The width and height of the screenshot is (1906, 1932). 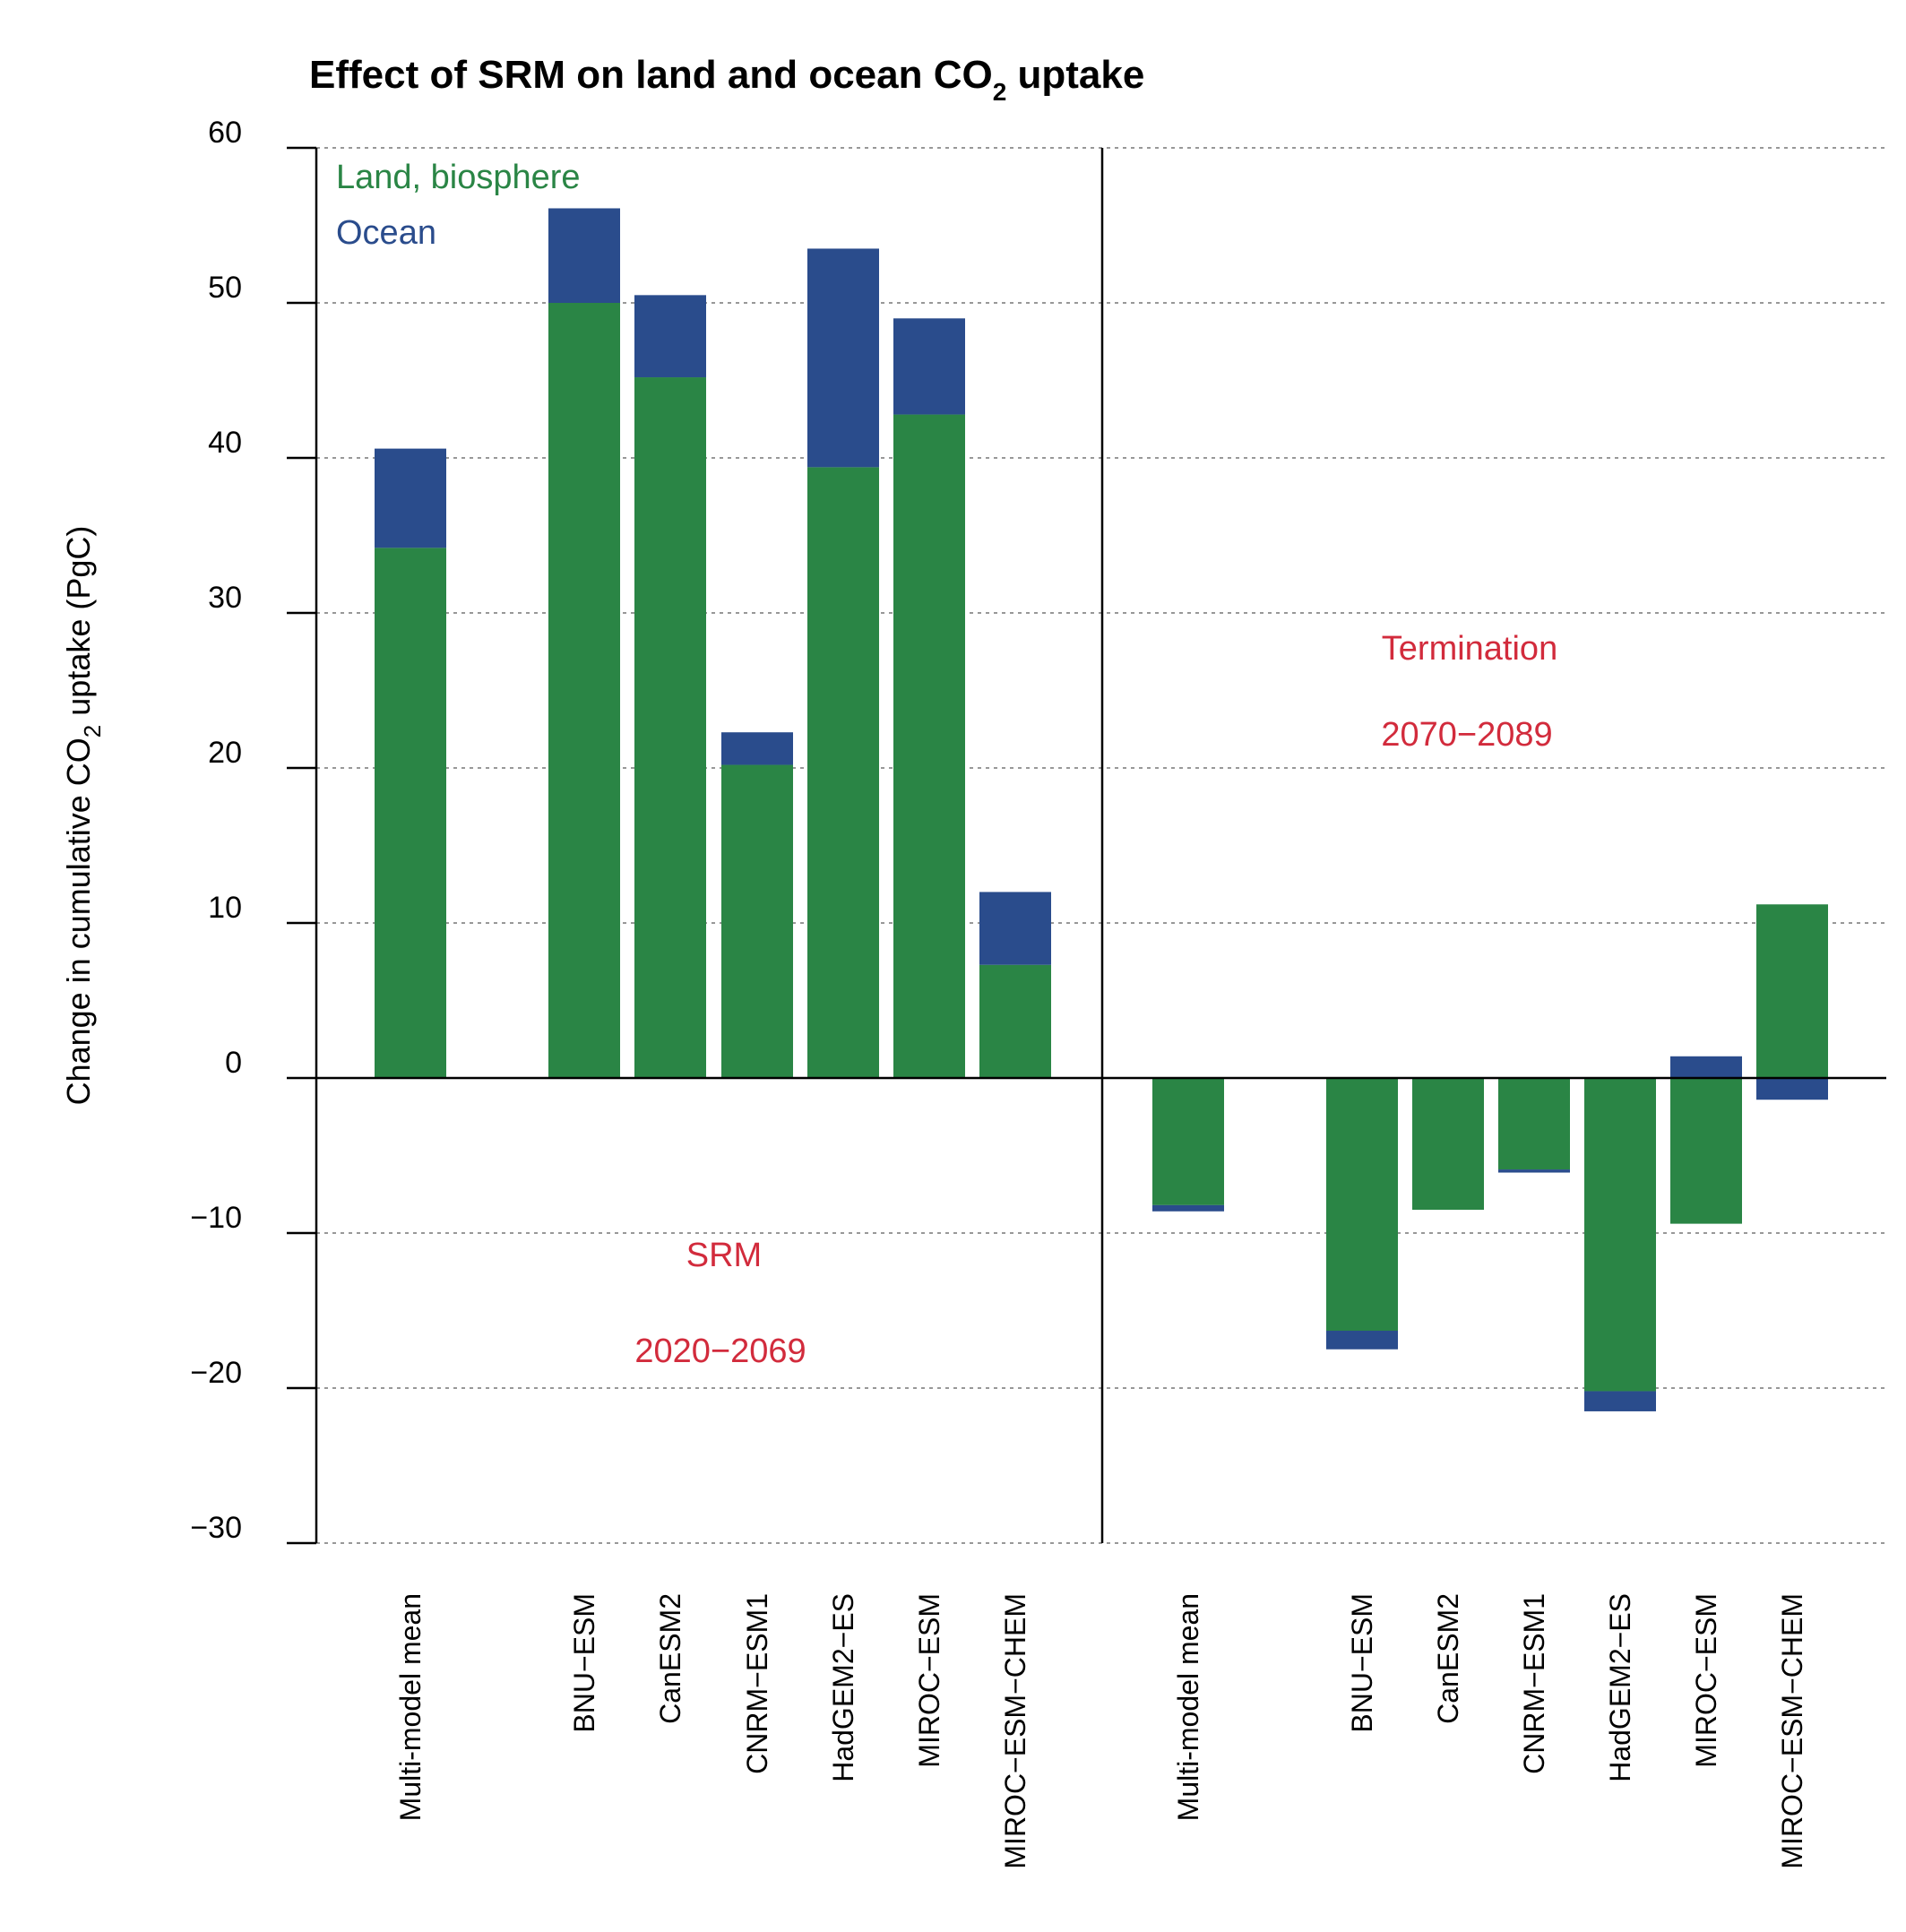 I want to click on y-tick-label: −10, so click(x=216, y=1218).